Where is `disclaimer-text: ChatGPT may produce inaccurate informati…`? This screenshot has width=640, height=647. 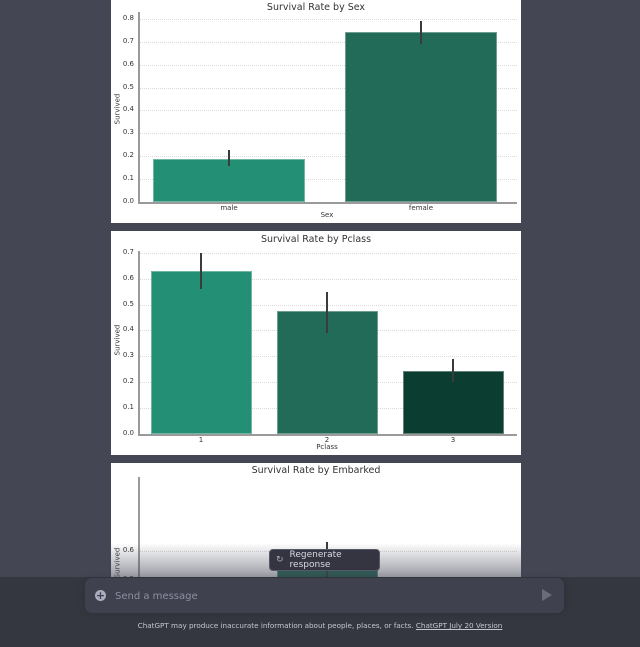 disclaimer-text: ChatGPT may produce inaccurate informati… is located at coordinates (275, 625).